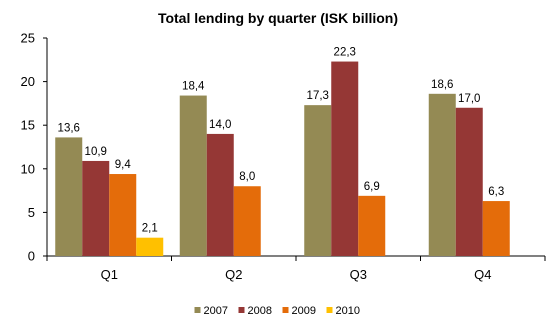 The height and width of the screenshot is (325, 557). What do you see at coordinates (28, 168) in the screenshot?
I see `y-tick-label: 10` at bounding box center [28, 168].